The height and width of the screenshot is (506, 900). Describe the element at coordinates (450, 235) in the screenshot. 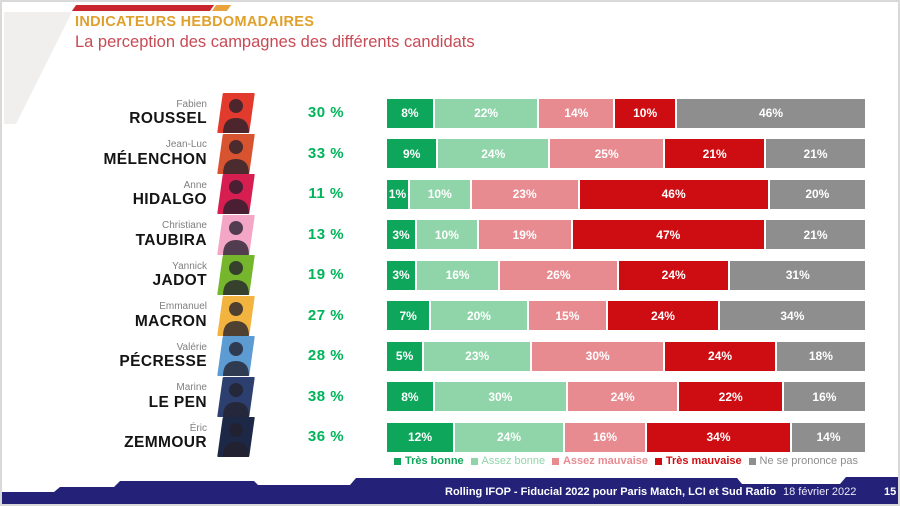

I see `candidate-row: Christiane TAUBIRA 13 % 3% 10% 19% 47% 21%` at that location.